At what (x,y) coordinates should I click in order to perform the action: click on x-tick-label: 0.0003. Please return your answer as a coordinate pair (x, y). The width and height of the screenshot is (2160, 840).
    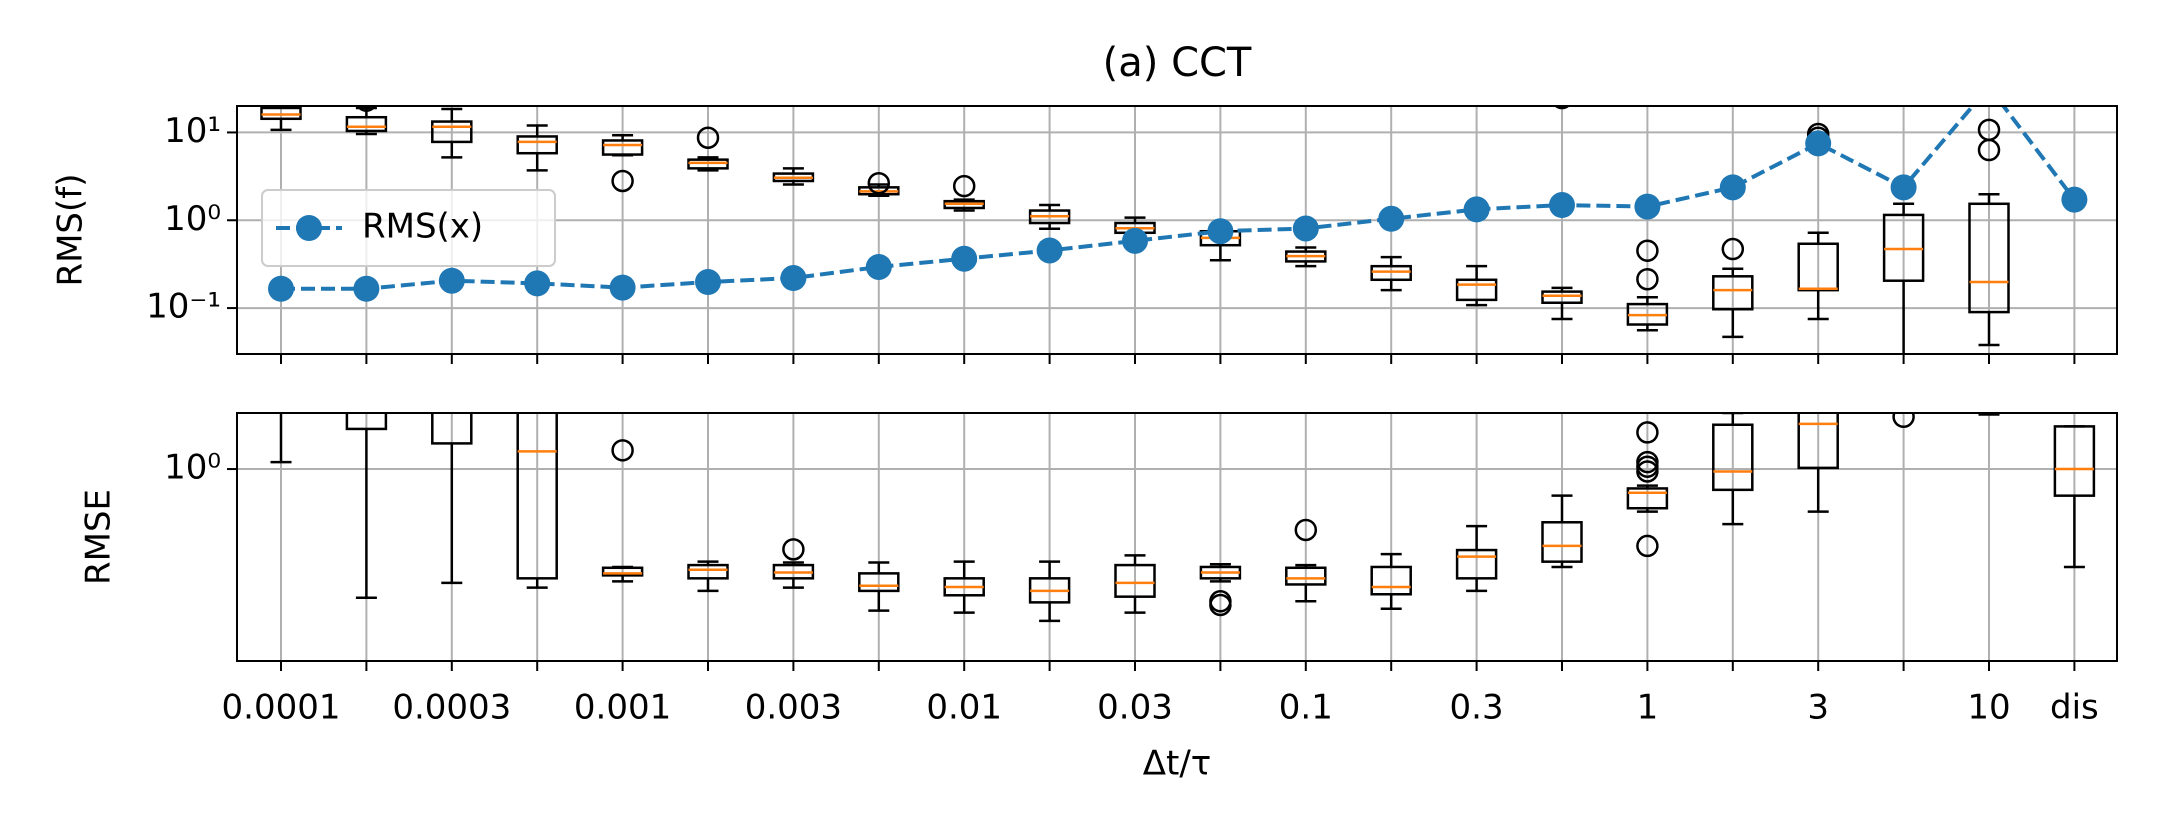
    Looking at the image, I should click on (451, 708).